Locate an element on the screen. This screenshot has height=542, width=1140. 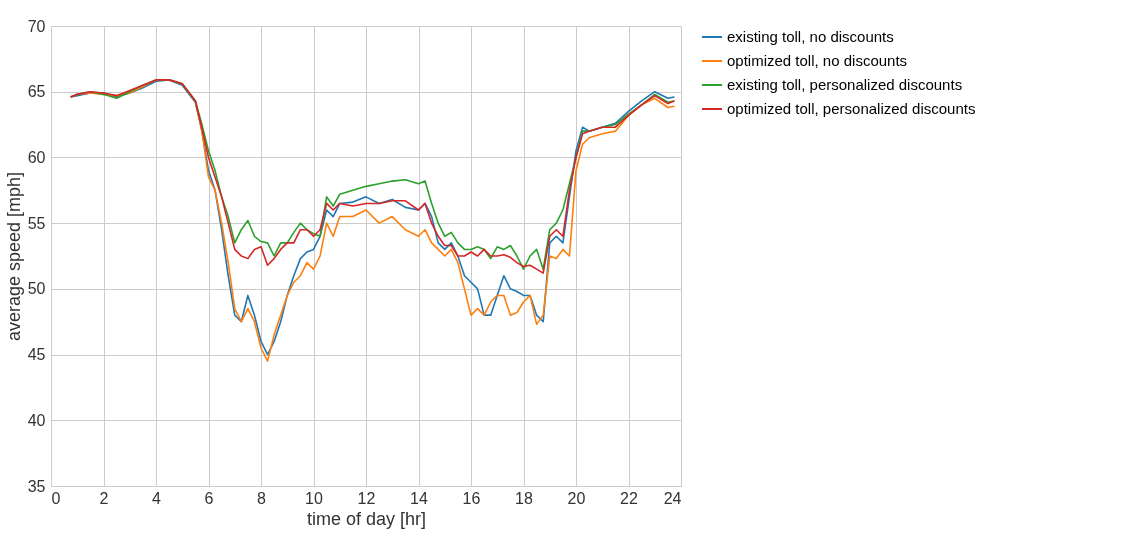
legend-label: optimized toll, no discounts is located at coordinates (817, 60).